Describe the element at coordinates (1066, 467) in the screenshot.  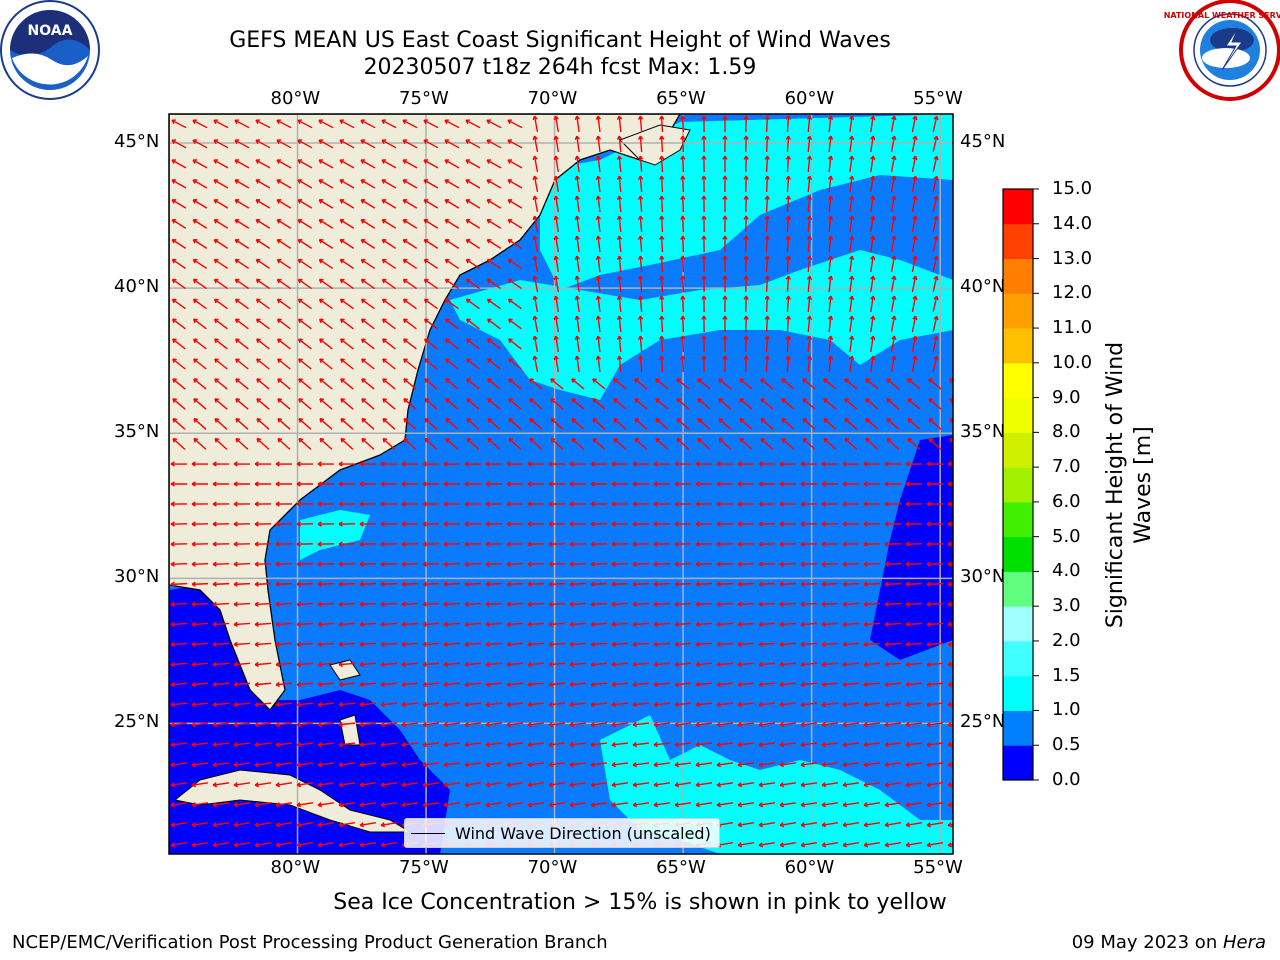
I see `colorbar-tick-label: 7.0` at that location.